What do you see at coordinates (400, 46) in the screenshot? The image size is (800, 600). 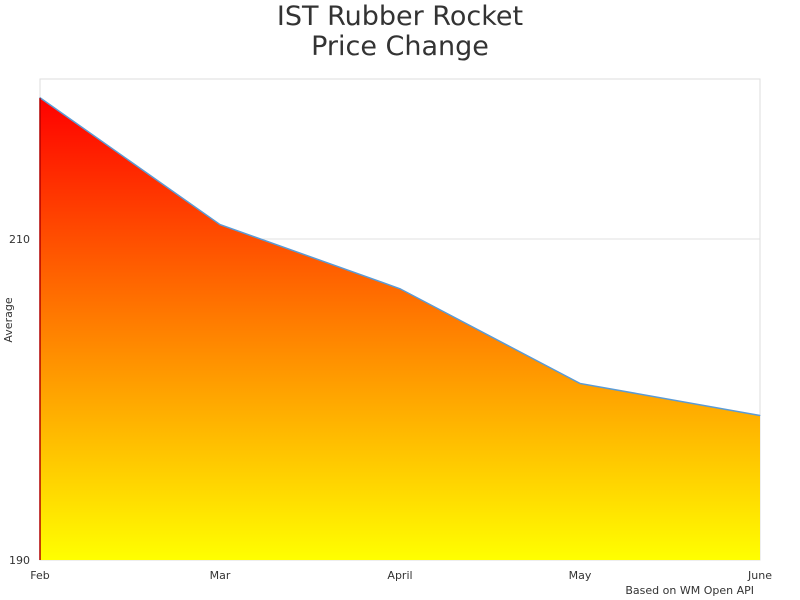 I see `chart-title-line-2: Price Change` at bounding box center [400, 46].